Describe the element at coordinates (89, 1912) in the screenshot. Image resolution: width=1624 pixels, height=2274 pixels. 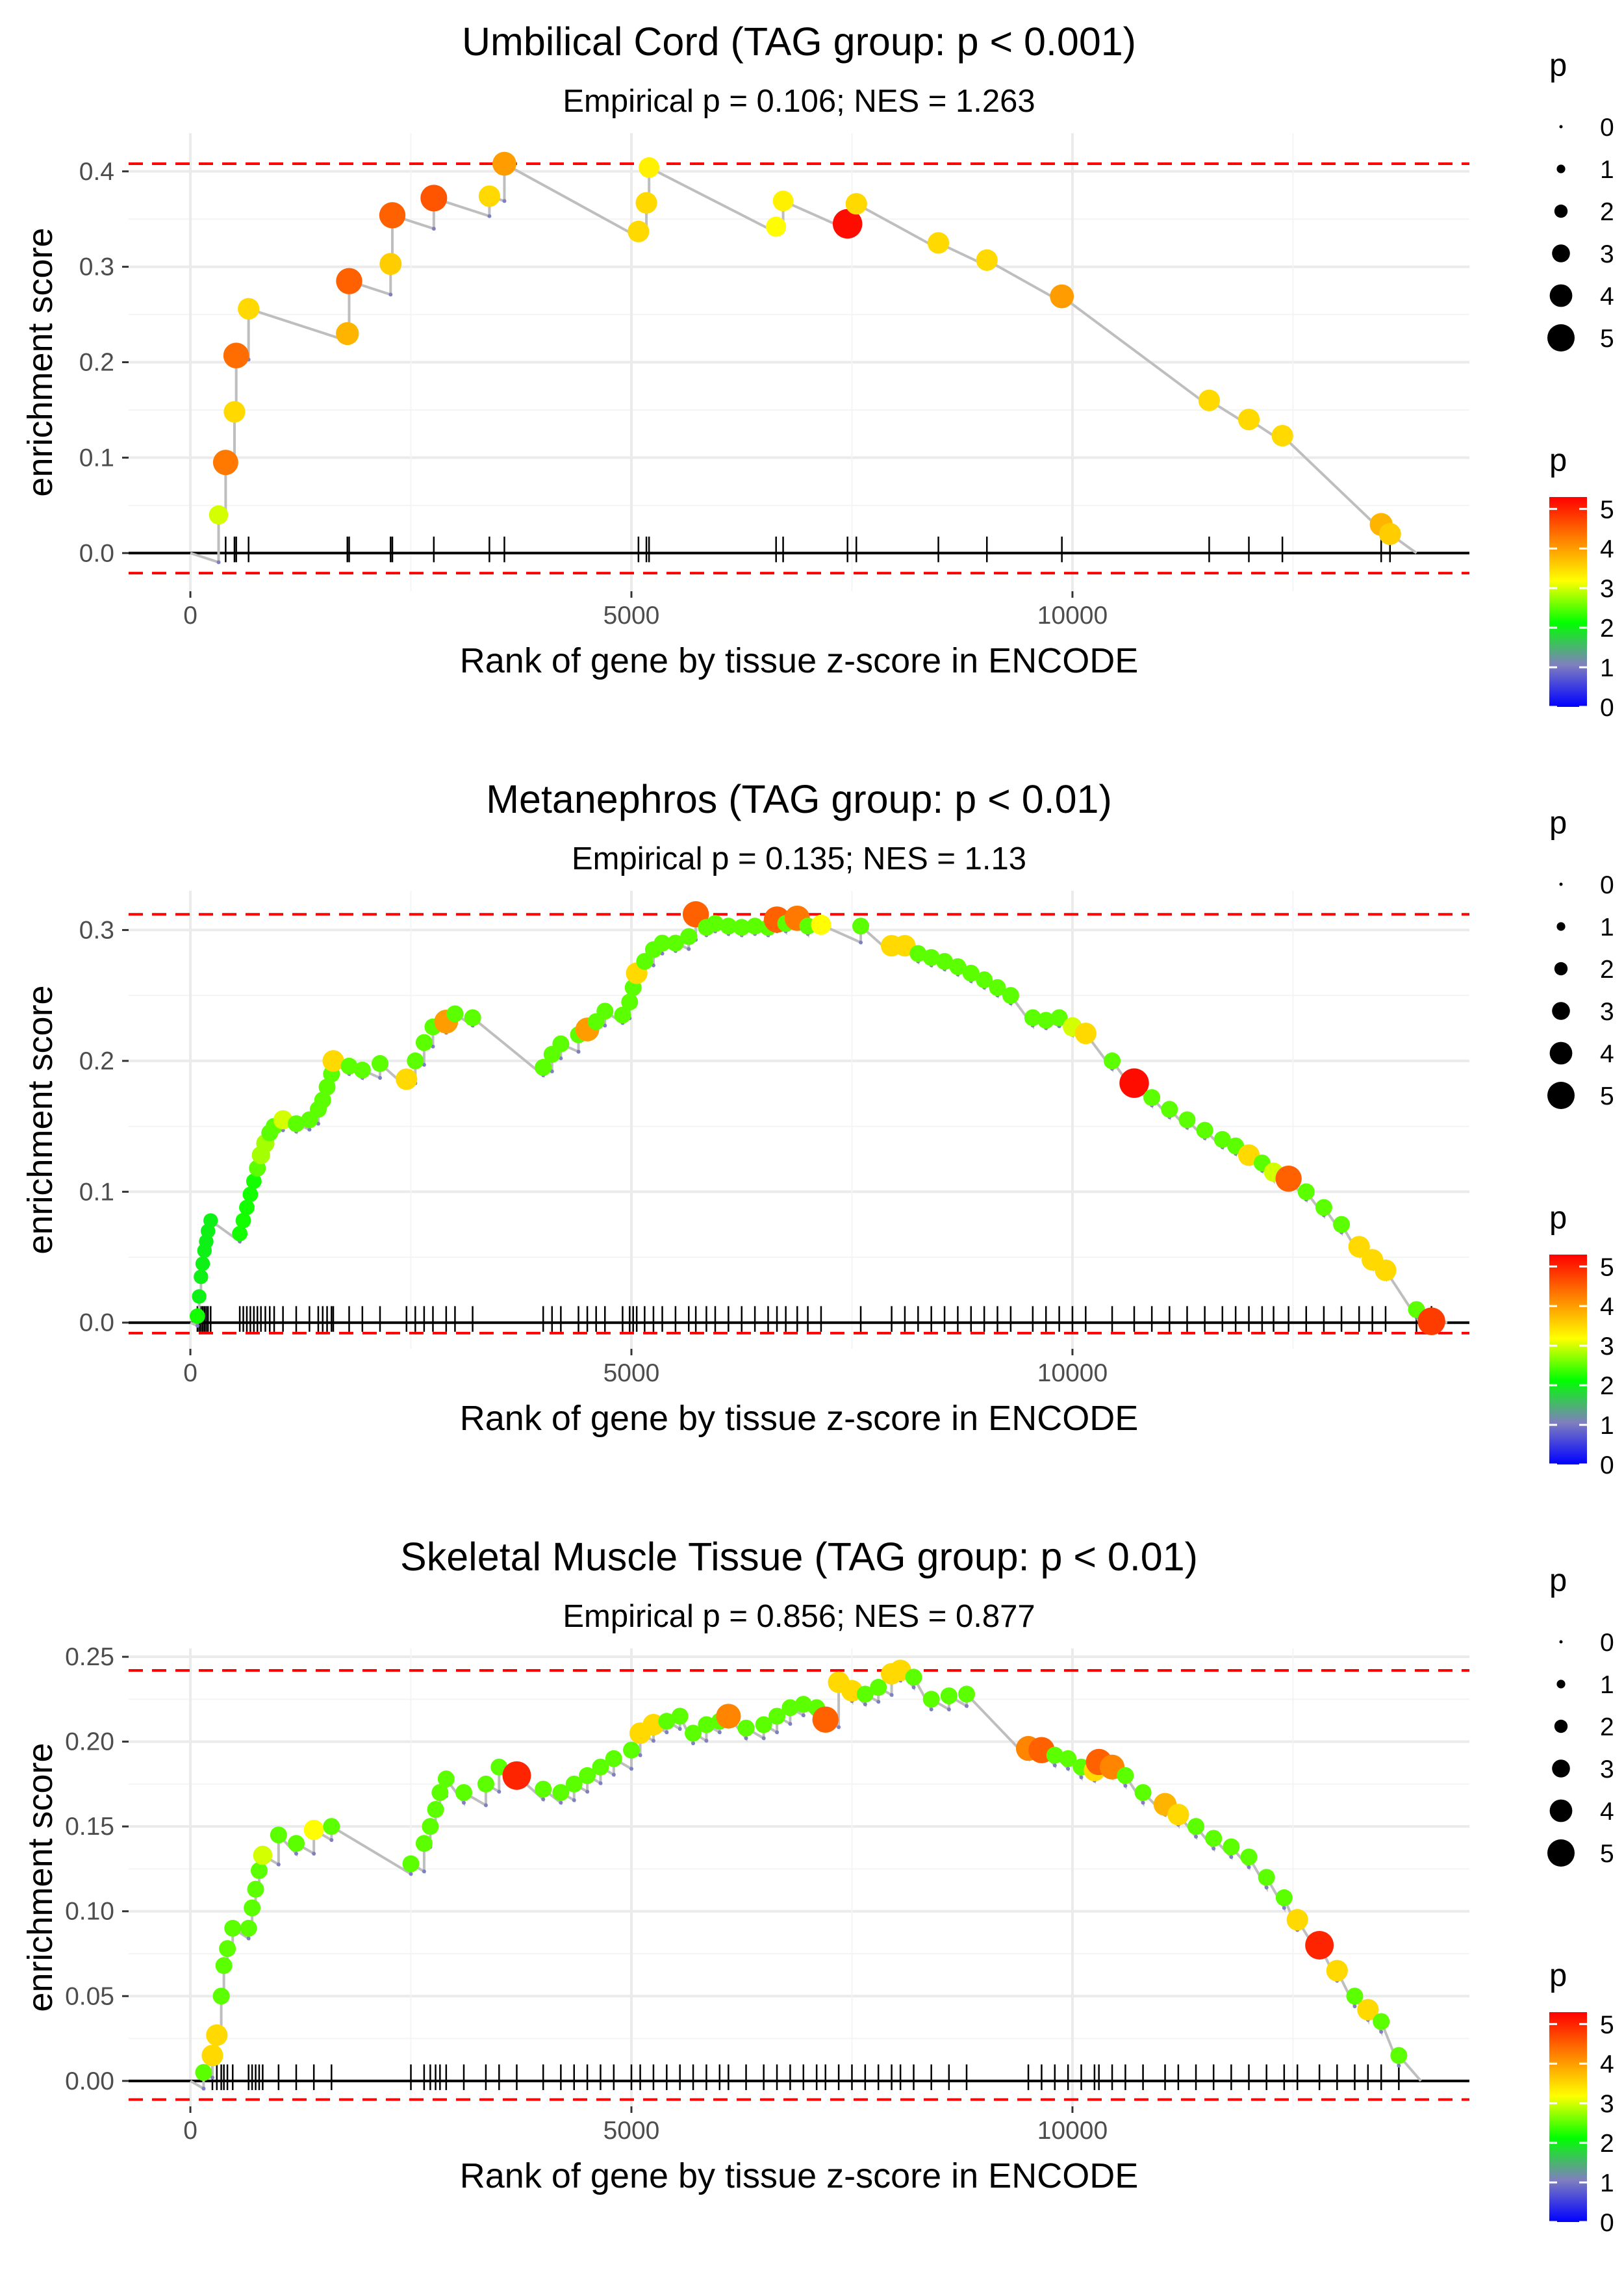
I see `y-tick-label: 0.10` at that location.